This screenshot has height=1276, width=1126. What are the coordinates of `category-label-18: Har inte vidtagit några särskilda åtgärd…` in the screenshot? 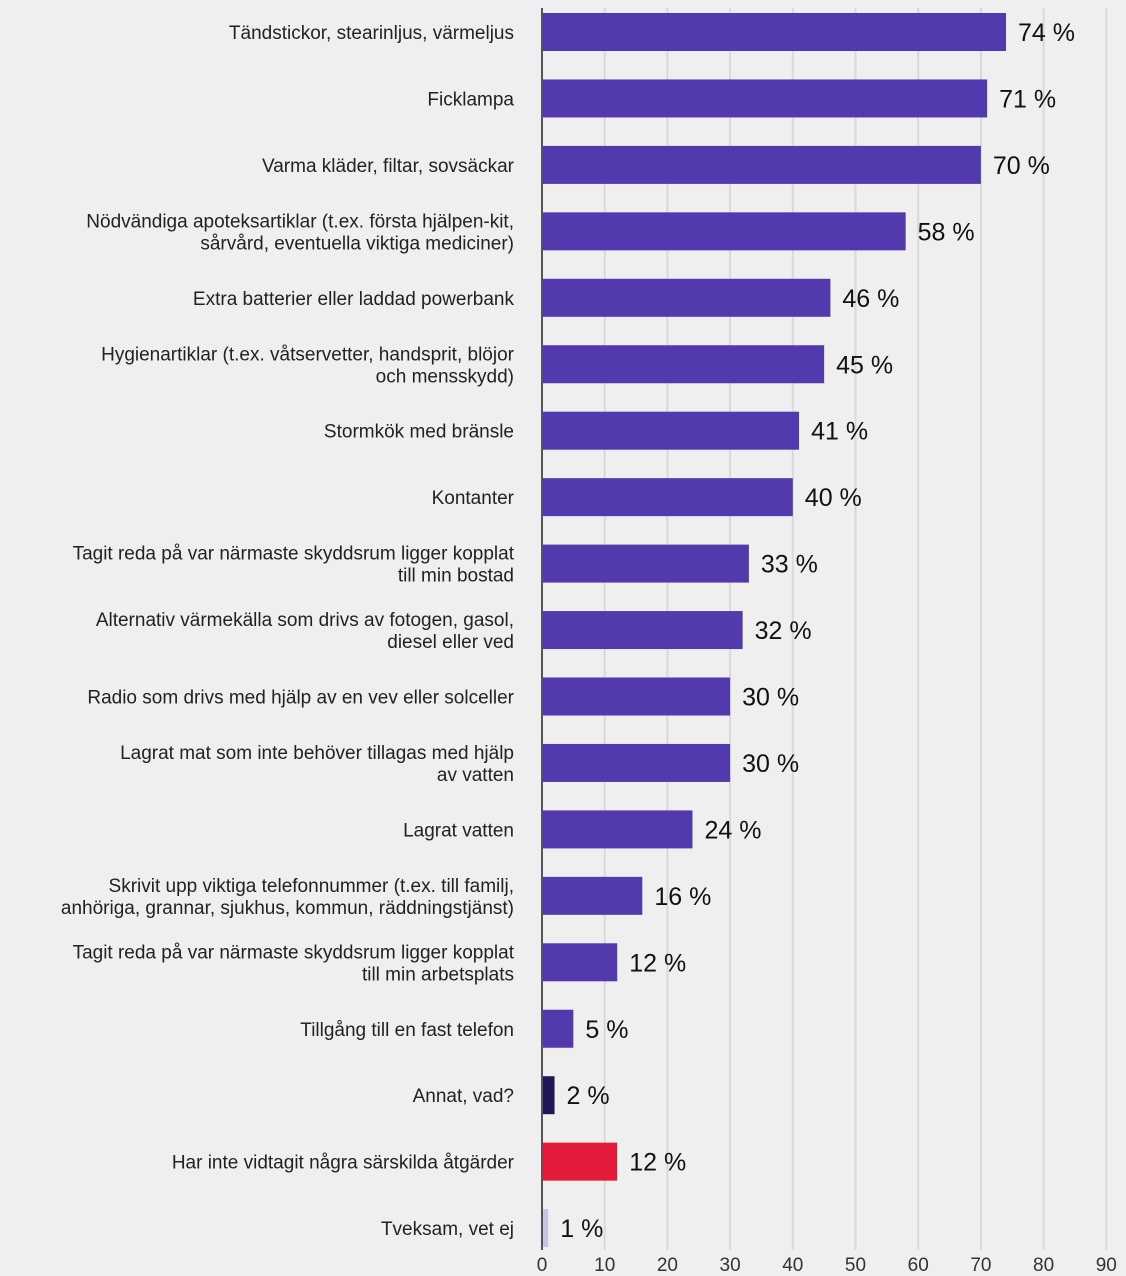 It's located at (343, 1163).